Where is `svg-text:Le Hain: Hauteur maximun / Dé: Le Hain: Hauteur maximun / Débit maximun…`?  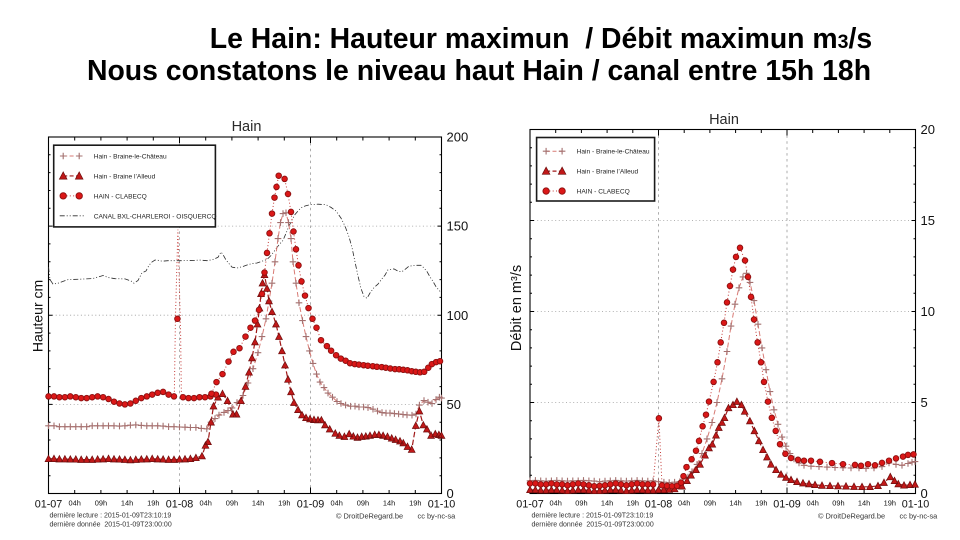
svg-text:Le Hain: Hauteur maximun / Dé: Le Hain: Hauteur maximun / Débit maximun… is located at coordinates (541, 39).